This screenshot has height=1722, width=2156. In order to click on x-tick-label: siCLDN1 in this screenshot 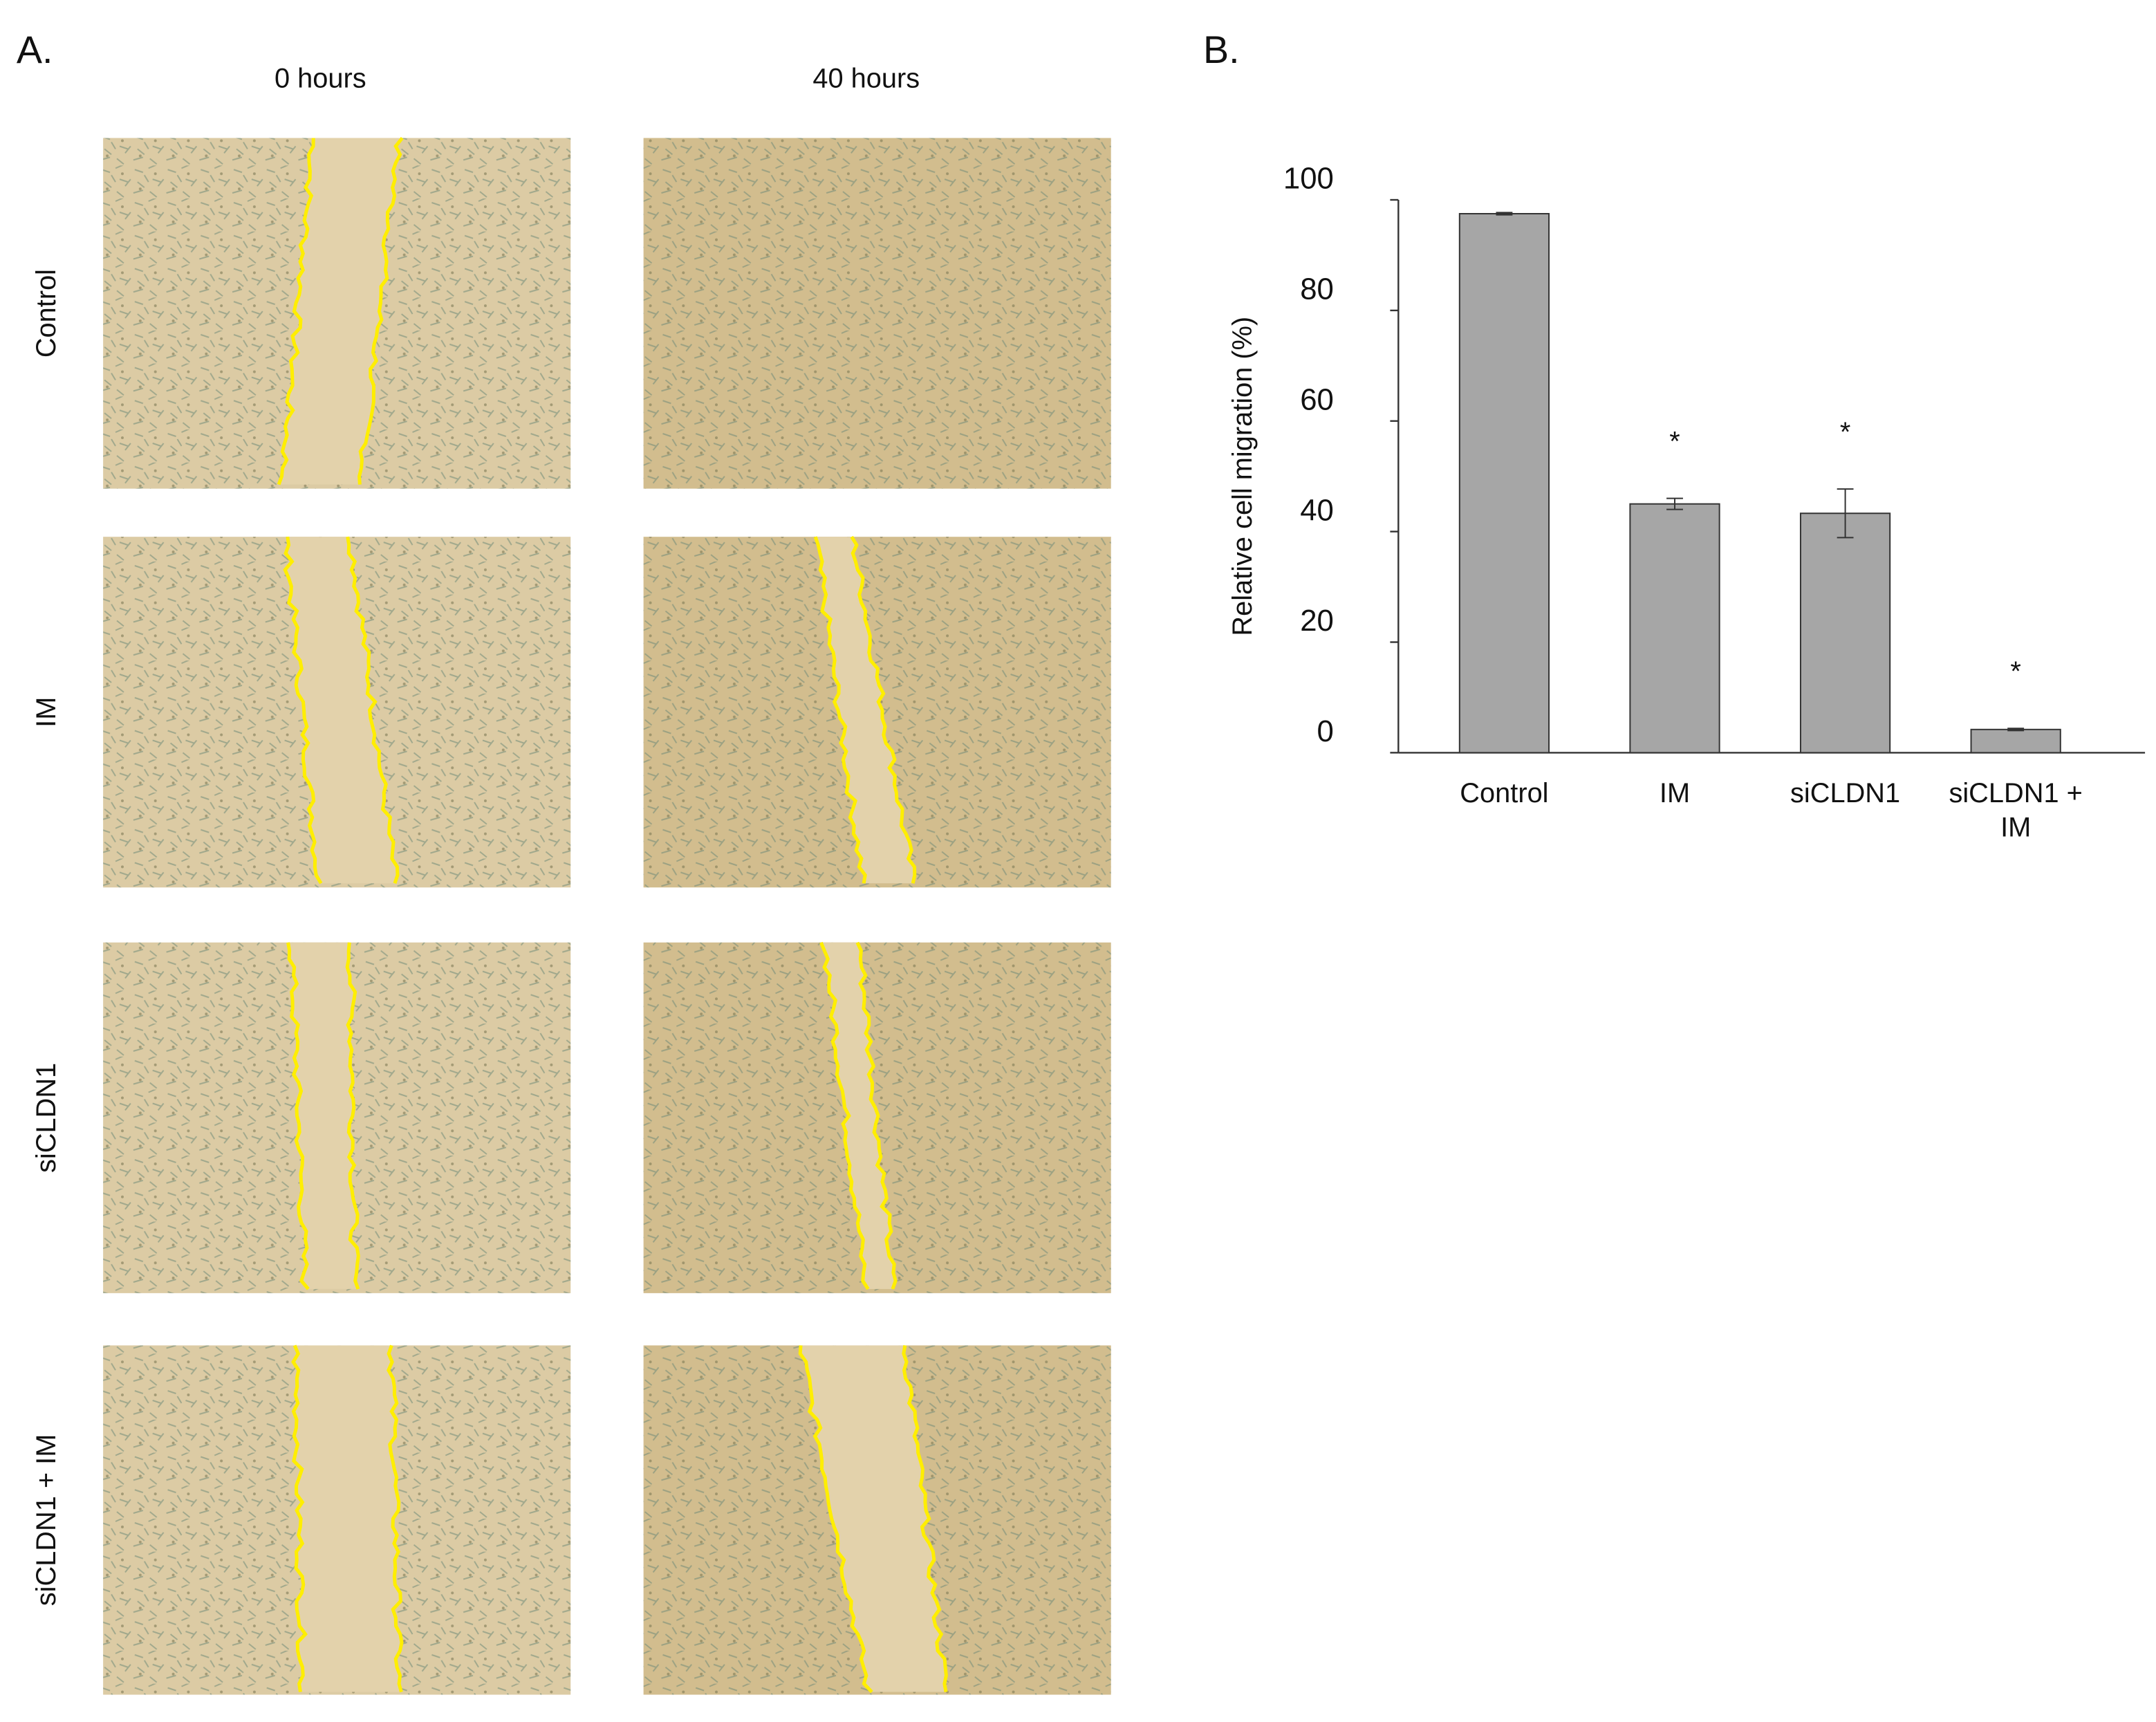, I will do `click(1846, 794)`.